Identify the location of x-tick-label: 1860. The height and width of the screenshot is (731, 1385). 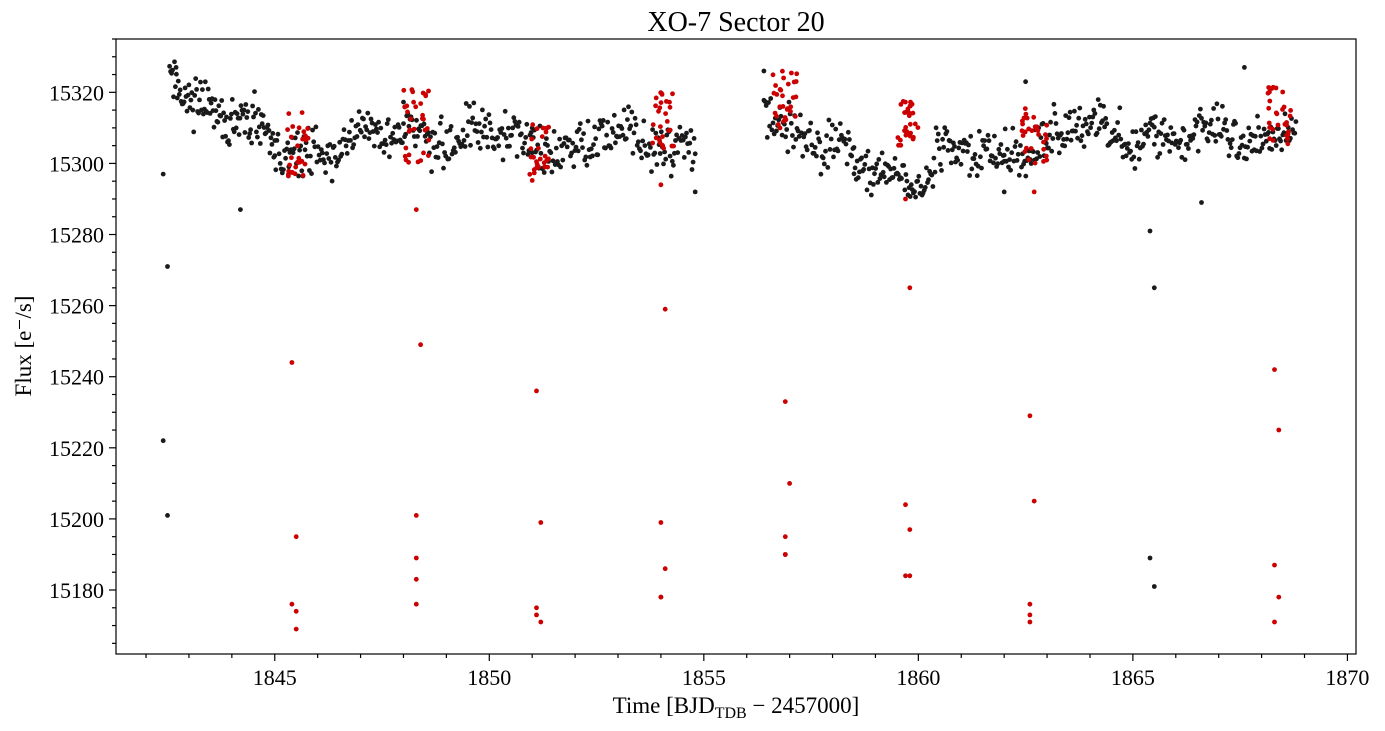
(918, 677).